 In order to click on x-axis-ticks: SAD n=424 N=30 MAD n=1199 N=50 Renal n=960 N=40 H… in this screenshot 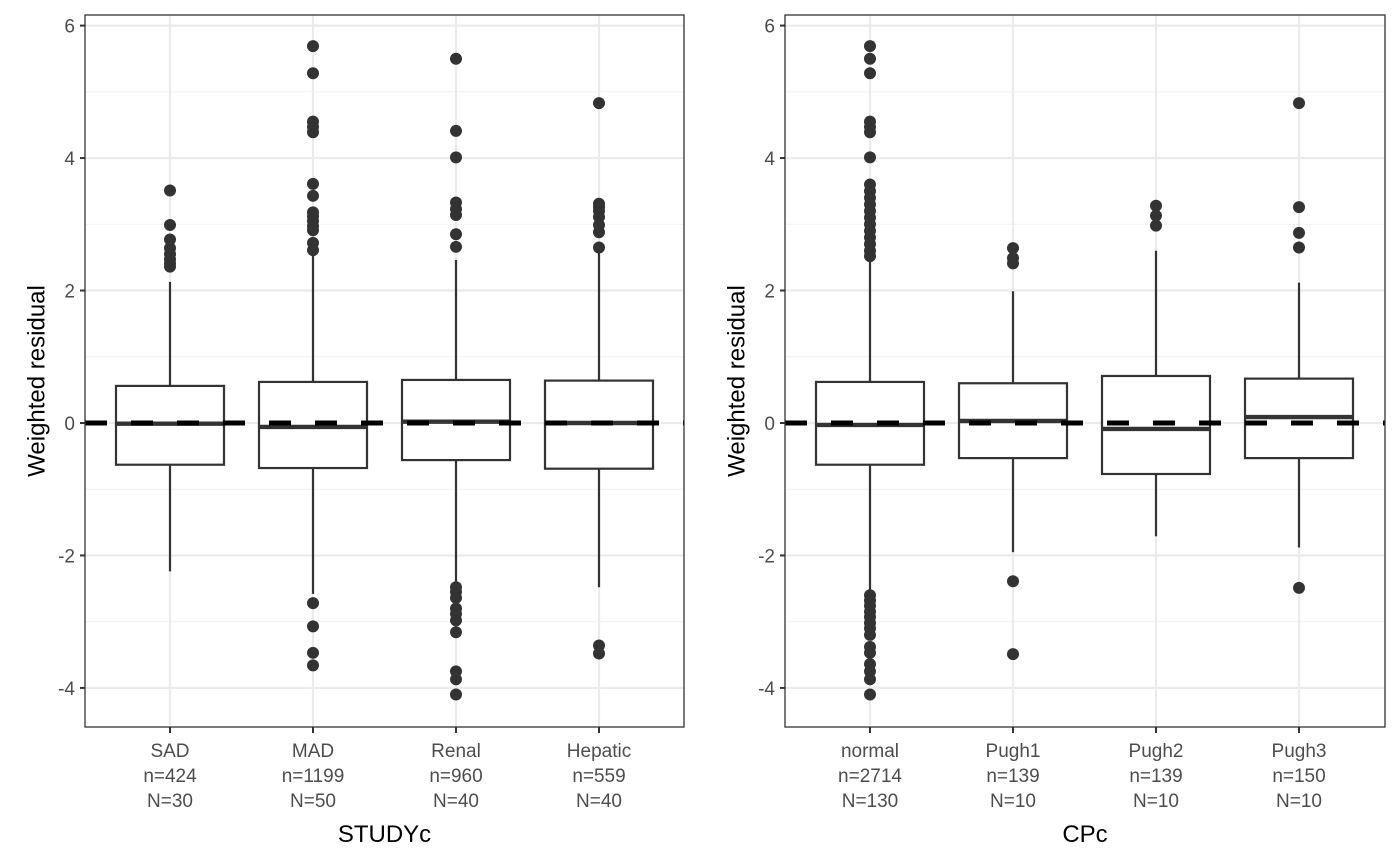, I will do `click(387, 769)`.